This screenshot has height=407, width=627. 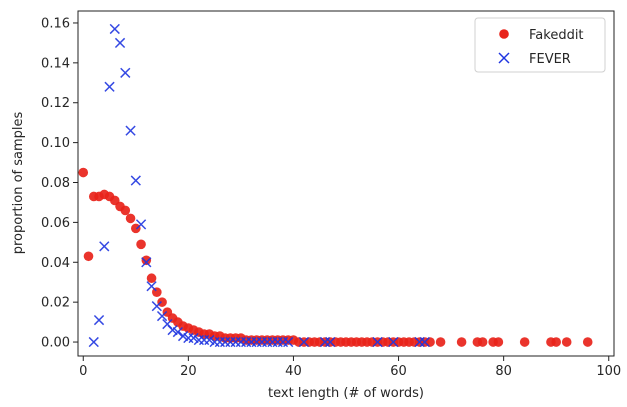 I want to click on y-tick-label: 0.12, so click(x=55, y=103).